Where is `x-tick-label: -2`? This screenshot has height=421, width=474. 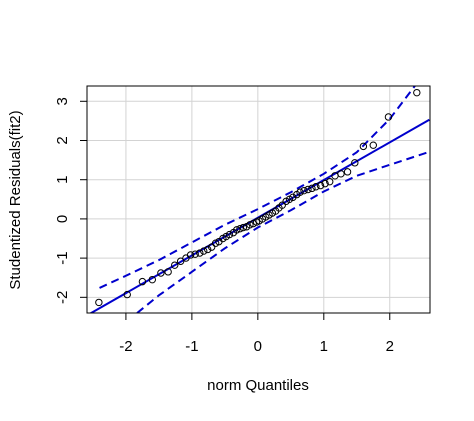 x-tick-label: -2 is located at coordinates (125, 346).